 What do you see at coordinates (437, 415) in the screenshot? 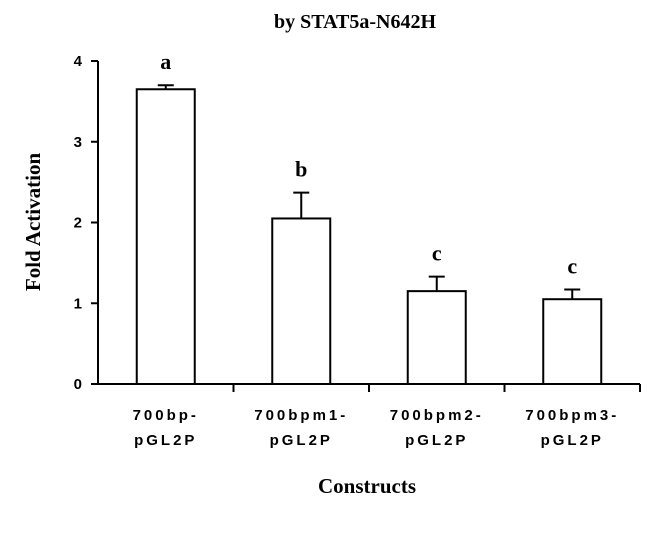
I see `x-tick-label: 700bpm2-` at bounding box center [437, 415].